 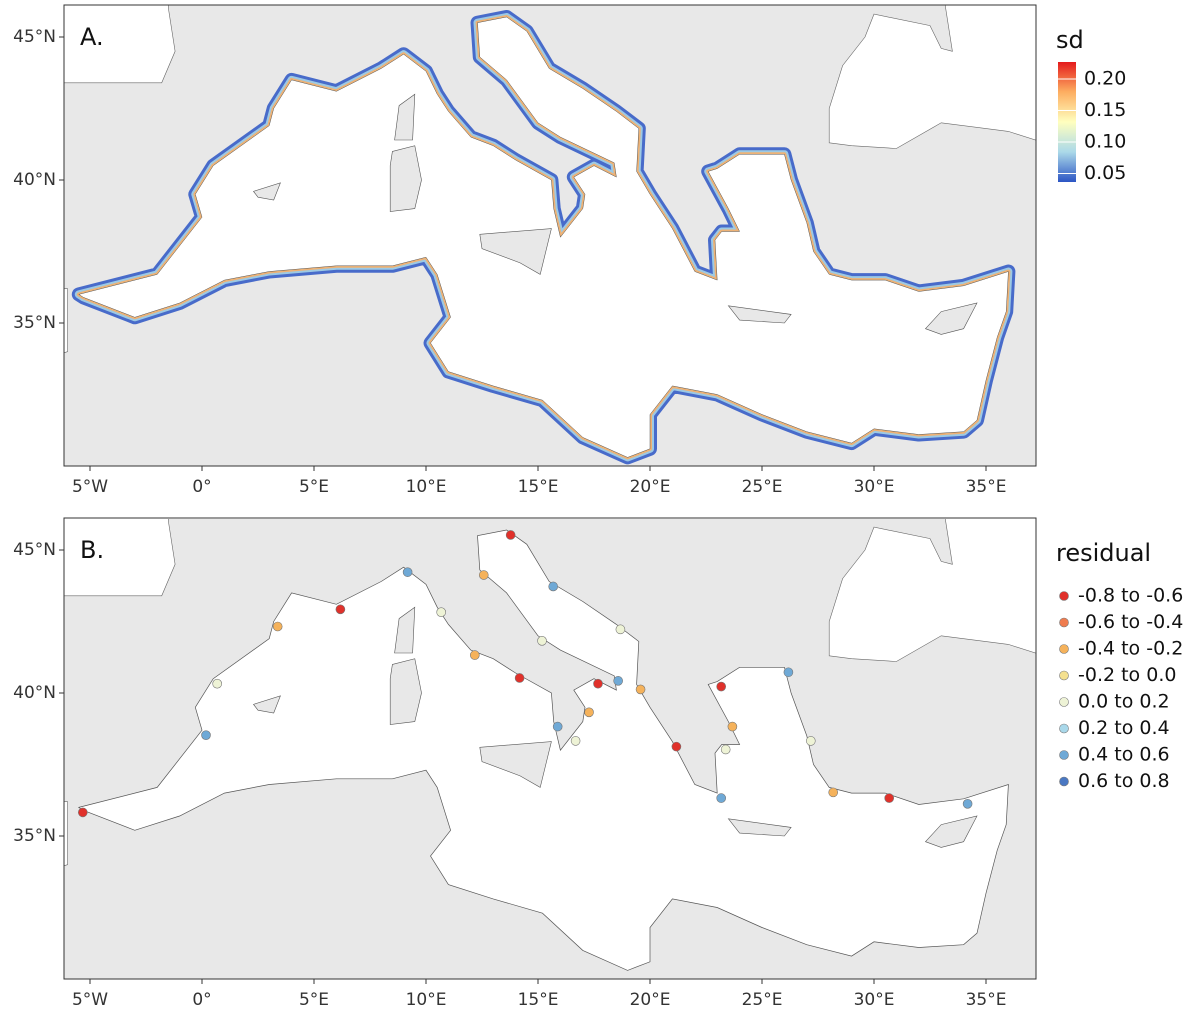 I want to click on legend-title: residual, so click(x=1103, y=553).